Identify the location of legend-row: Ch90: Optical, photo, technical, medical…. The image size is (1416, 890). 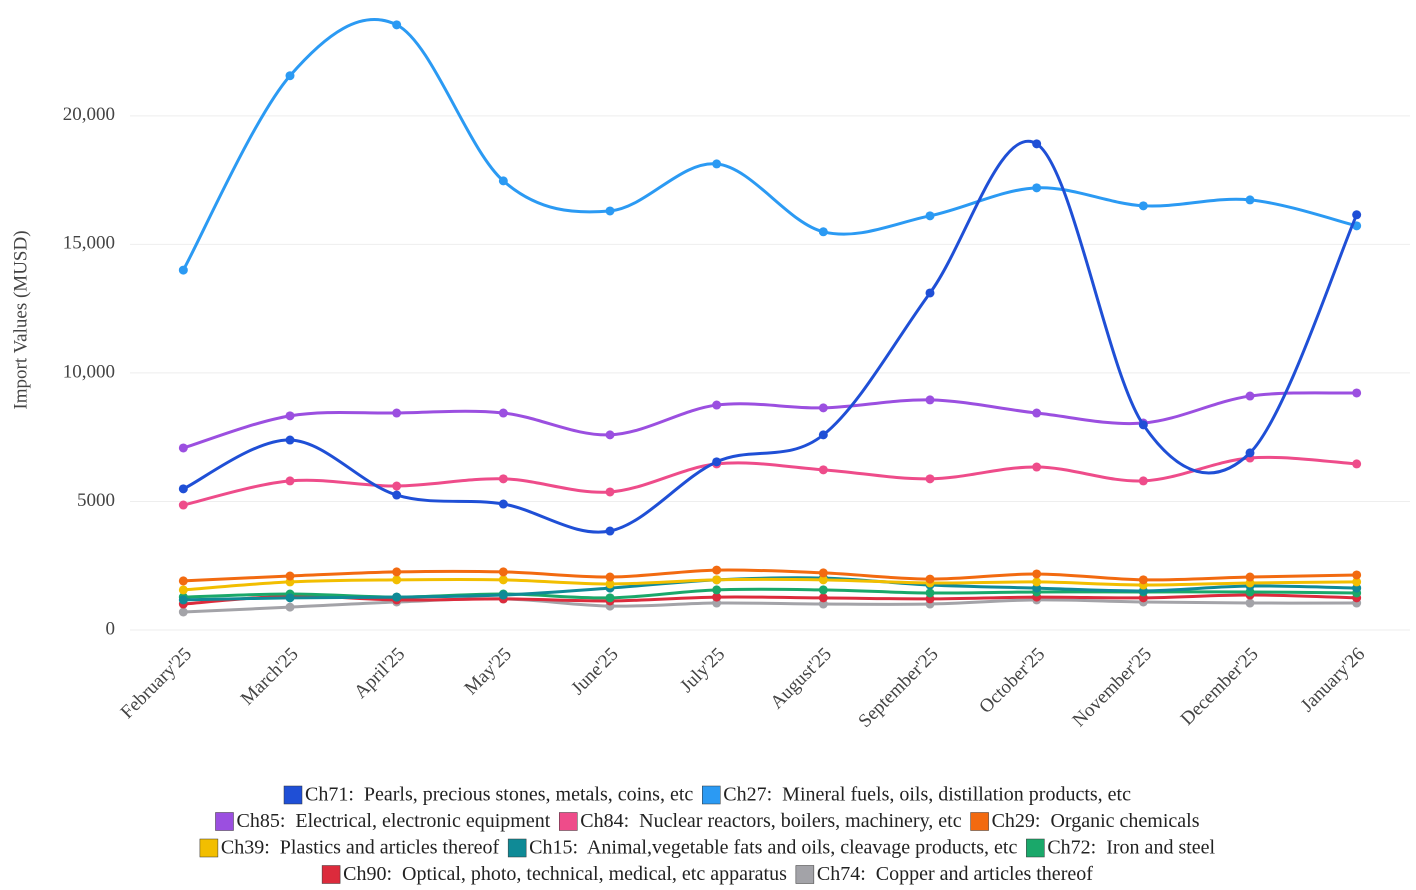
(707, 874).